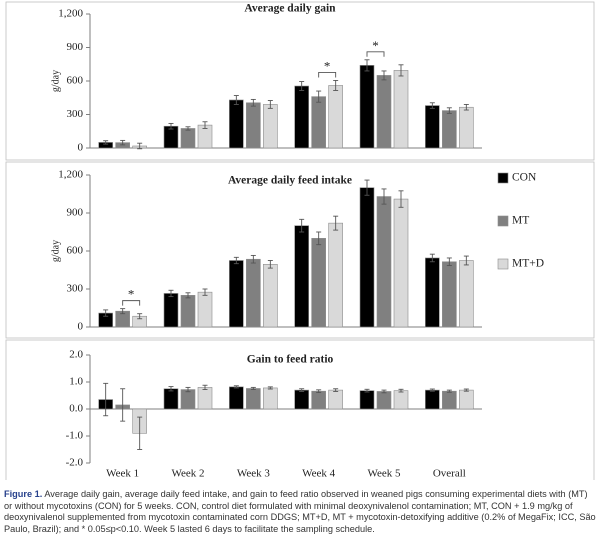 This screenshot has width=600, height=541. Describe the element at coordinates (528, 264) in the screenshot. I see `panel2-legend-label: MT+D` at that location.